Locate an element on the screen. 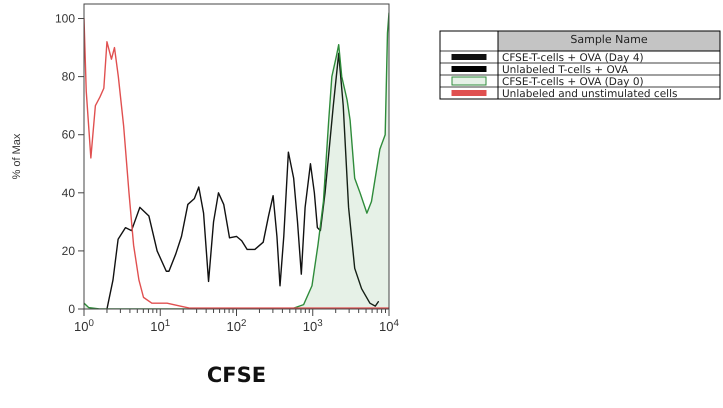 The width and height of the screenshot is (723, 408). legend-label: CFSE-T-cells + OVA (Day 0) is located at coordinates (573, 82).